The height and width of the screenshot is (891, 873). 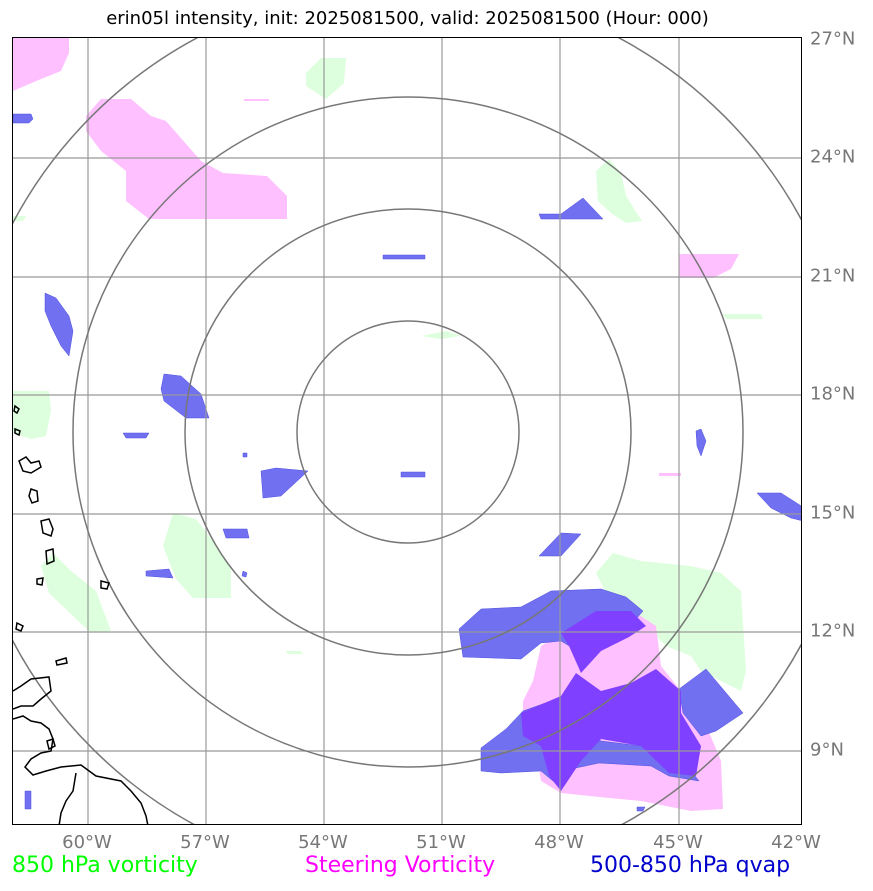 What do you see at coordinates (796, 842) in the screenshot?
I see `lon-label-42w: 42°W` at bounding box center [796, 842].